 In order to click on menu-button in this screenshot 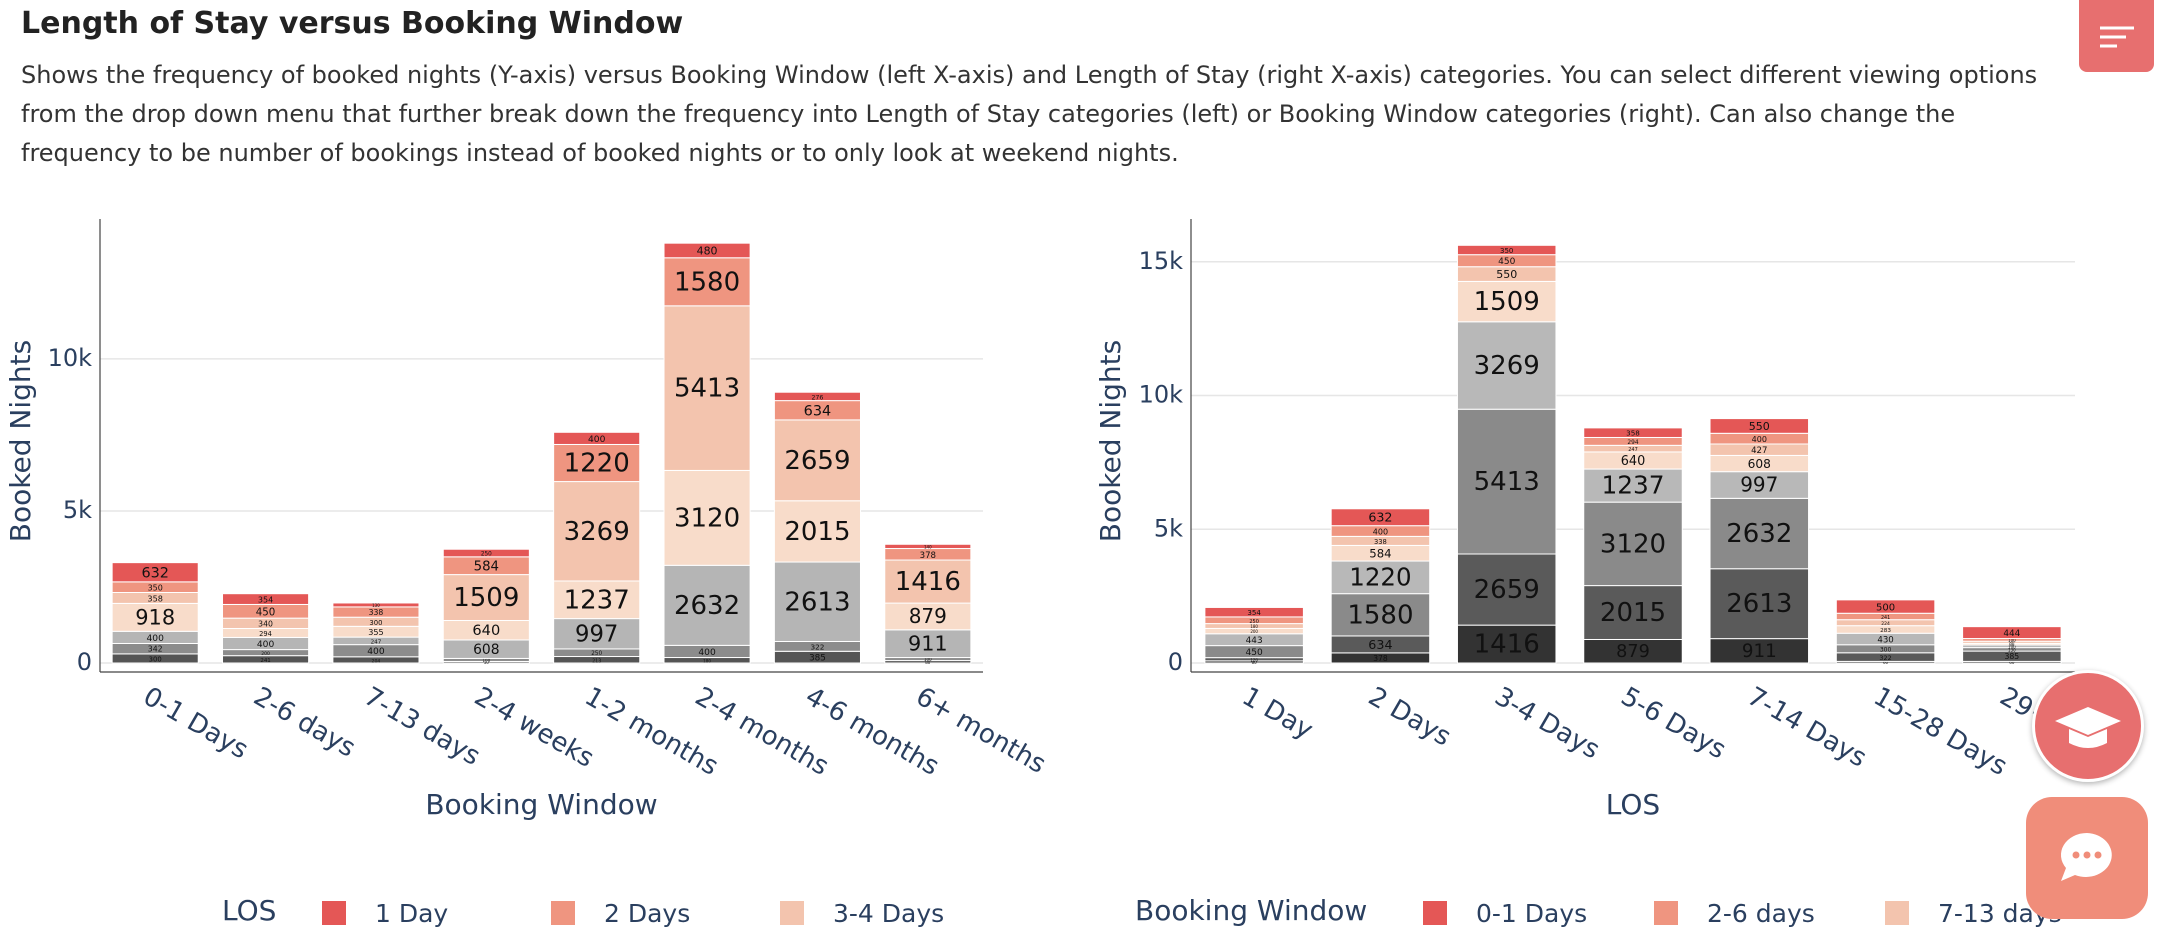, I will do `click(2116, 36)`.